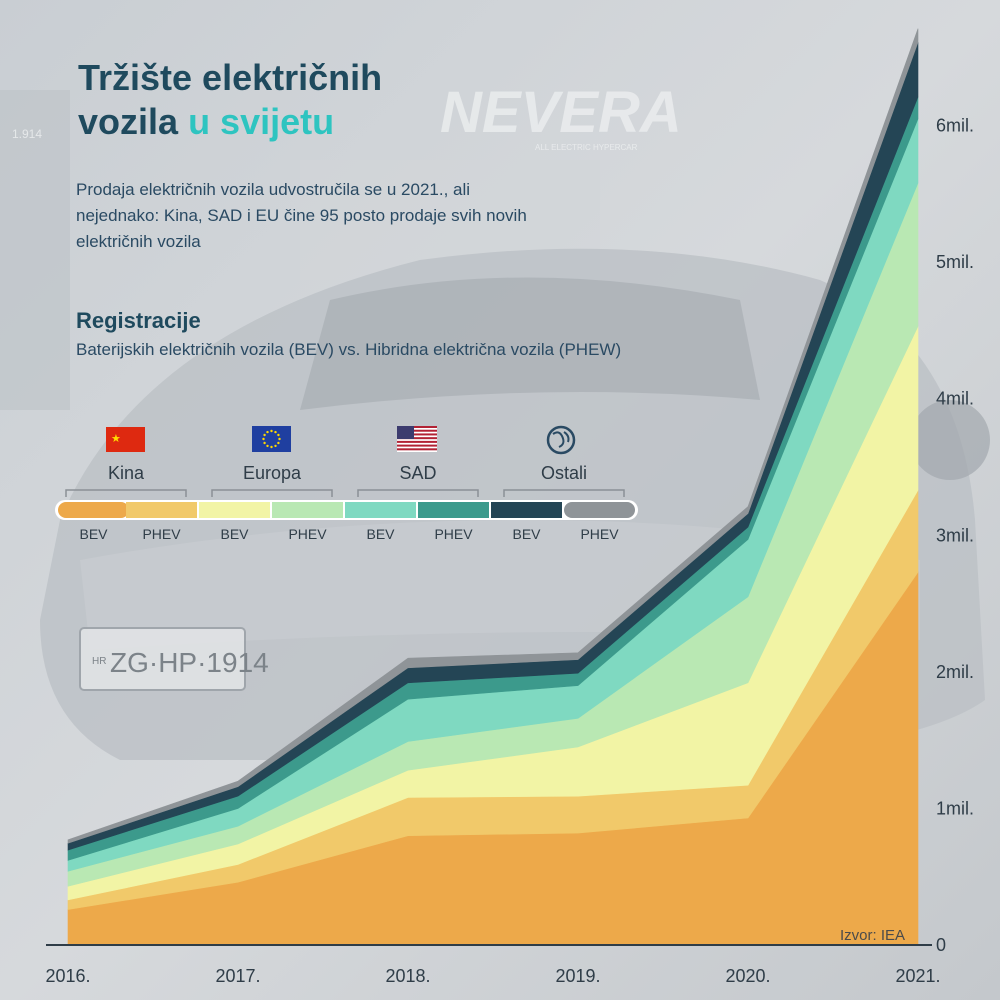 The width and height of the screenshot is (1000, 1000). I want to click on globe-icon, so click(561, 440).